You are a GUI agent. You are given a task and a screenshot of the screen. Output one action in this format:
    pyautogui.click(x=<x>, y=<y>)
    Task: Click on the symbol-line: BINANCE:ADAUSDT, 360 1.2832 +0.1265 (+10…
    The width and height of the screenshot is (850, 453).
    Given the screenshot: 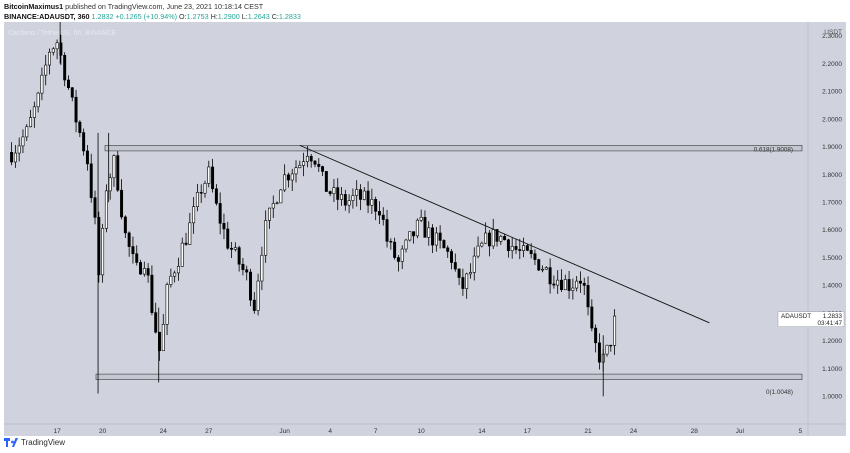 What is the action you would take?
    pyautogui.click(x=152, y=17)
    